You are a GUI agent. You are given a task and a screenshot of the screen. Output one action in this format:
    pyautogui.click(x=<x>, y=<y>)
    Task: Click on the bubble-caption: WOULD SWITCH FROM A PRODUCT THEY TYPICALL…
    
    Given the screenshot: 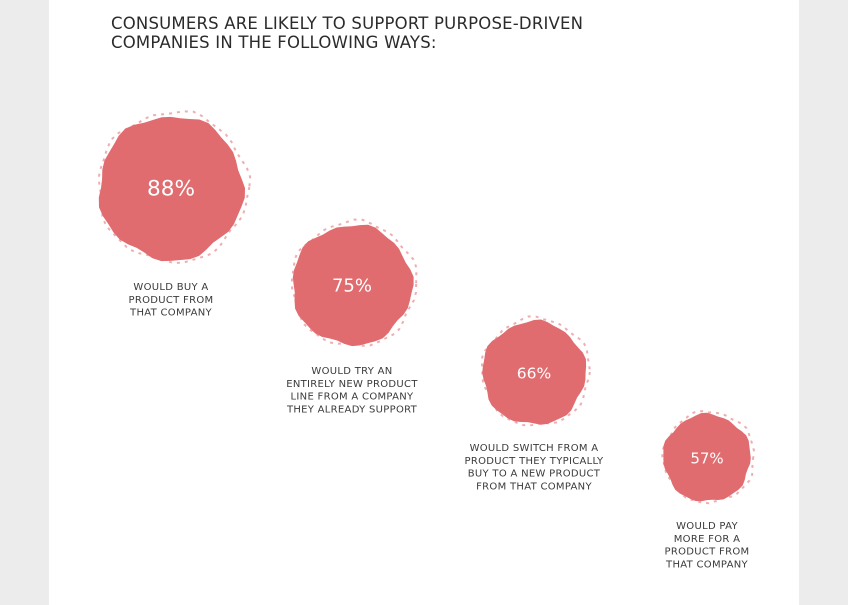 What is the action you would take?
    pyautogui.click(x=535, y=467)
    